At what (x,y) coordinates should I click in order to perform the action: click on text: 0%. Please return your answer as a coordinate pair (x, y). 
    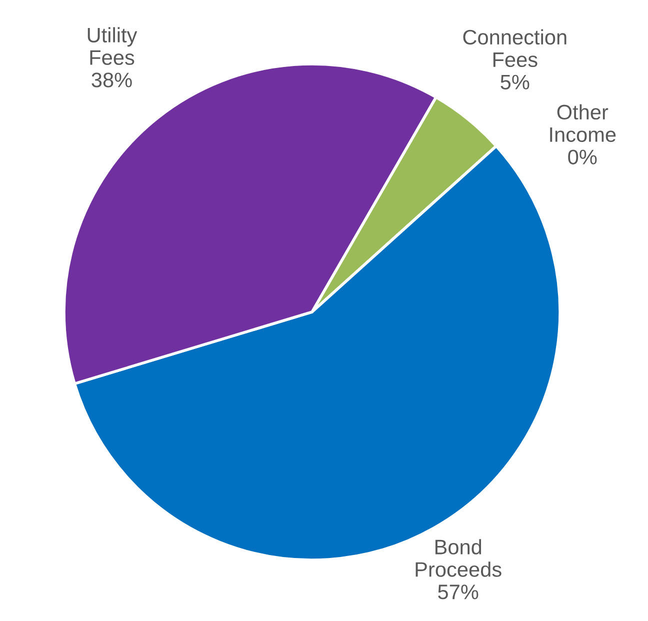
    Looking at the image, I should click on (582, 157).